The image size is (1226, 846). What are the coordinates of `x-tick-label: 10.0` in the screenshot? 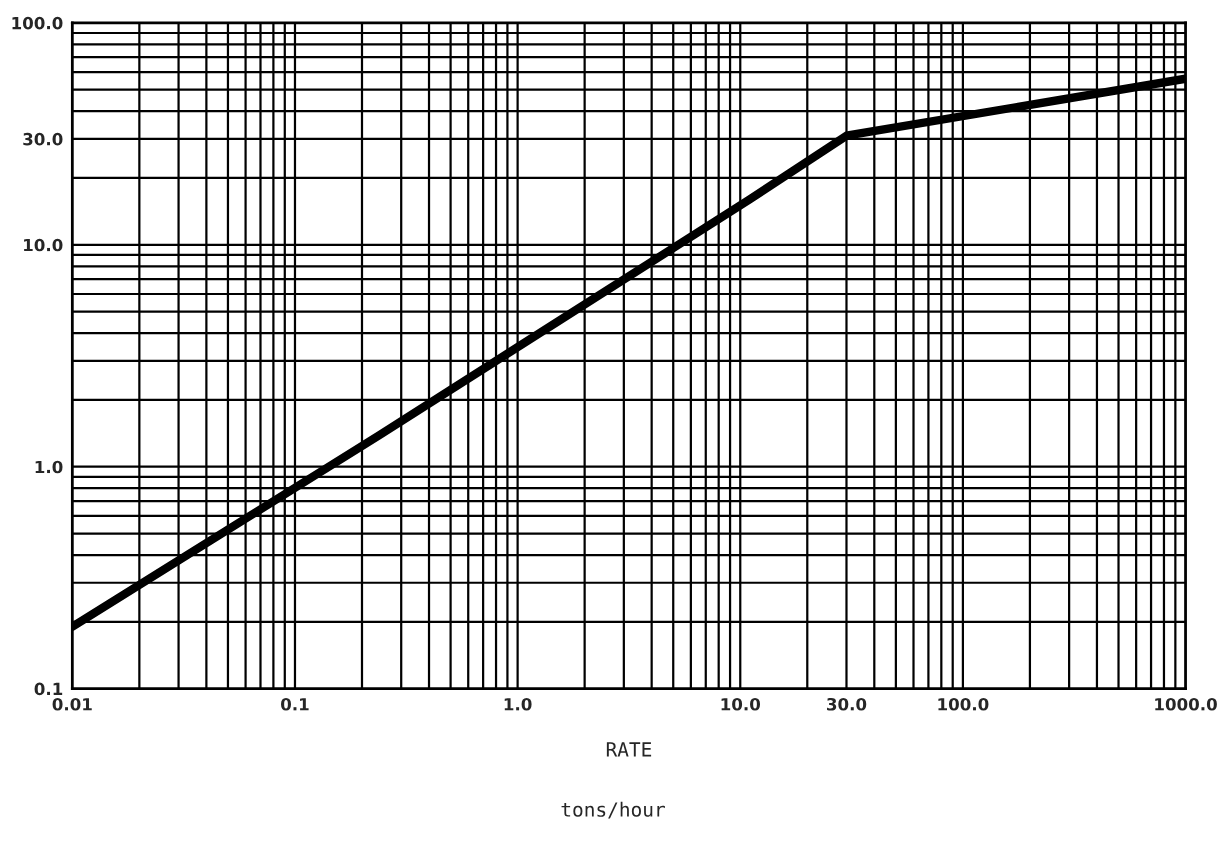 It's located at (741, 704).